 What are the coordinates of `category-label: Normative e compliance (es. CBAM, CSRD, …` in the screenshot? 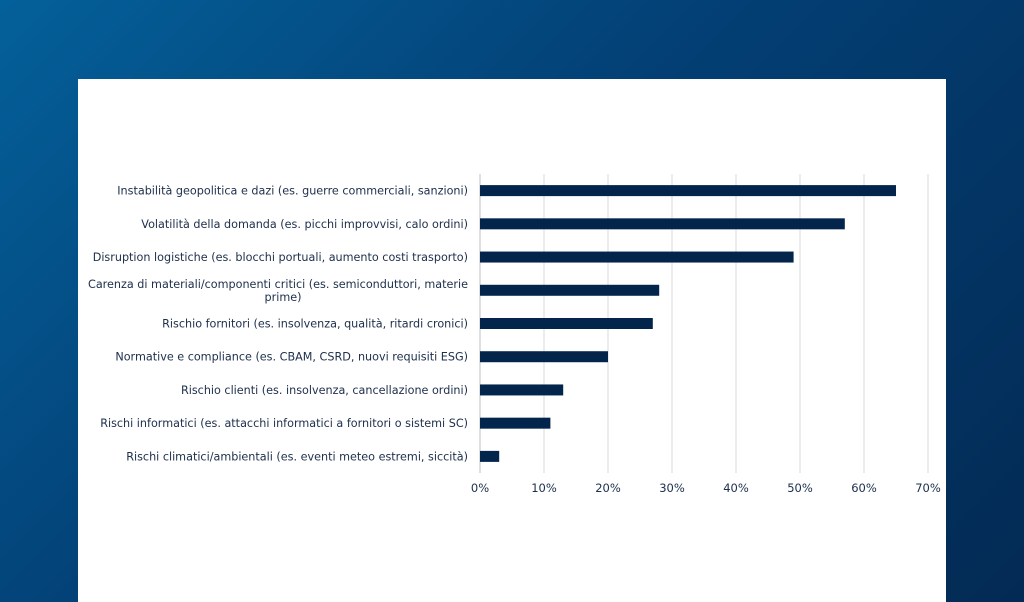 It's located at (291, 357).